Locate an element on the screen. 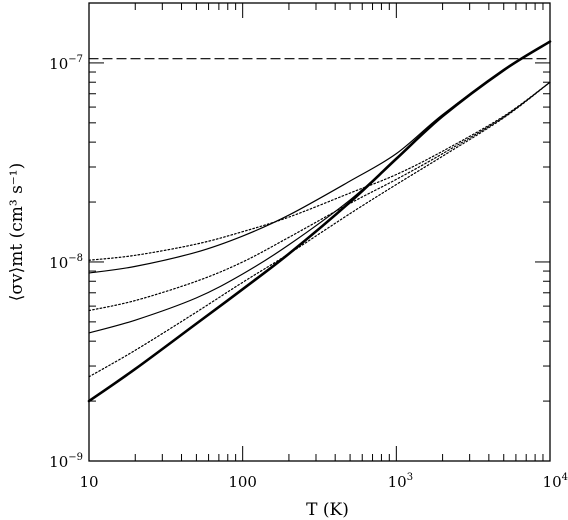 This screenshot has height=520, width=568. x-tick-label: 10³ is located at coordinates (400, 481).